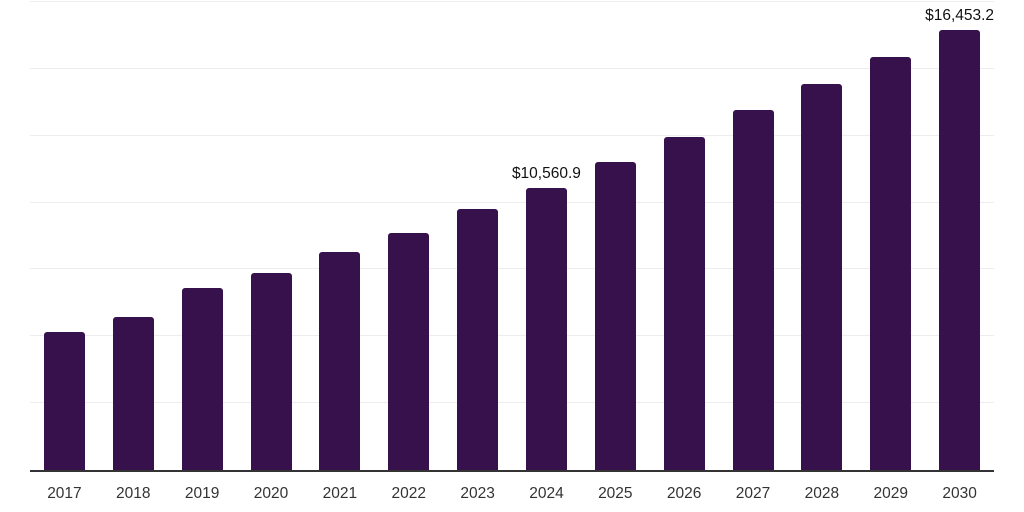  I want to click on bar-value-label: $16,453.2, so click(960, 15).